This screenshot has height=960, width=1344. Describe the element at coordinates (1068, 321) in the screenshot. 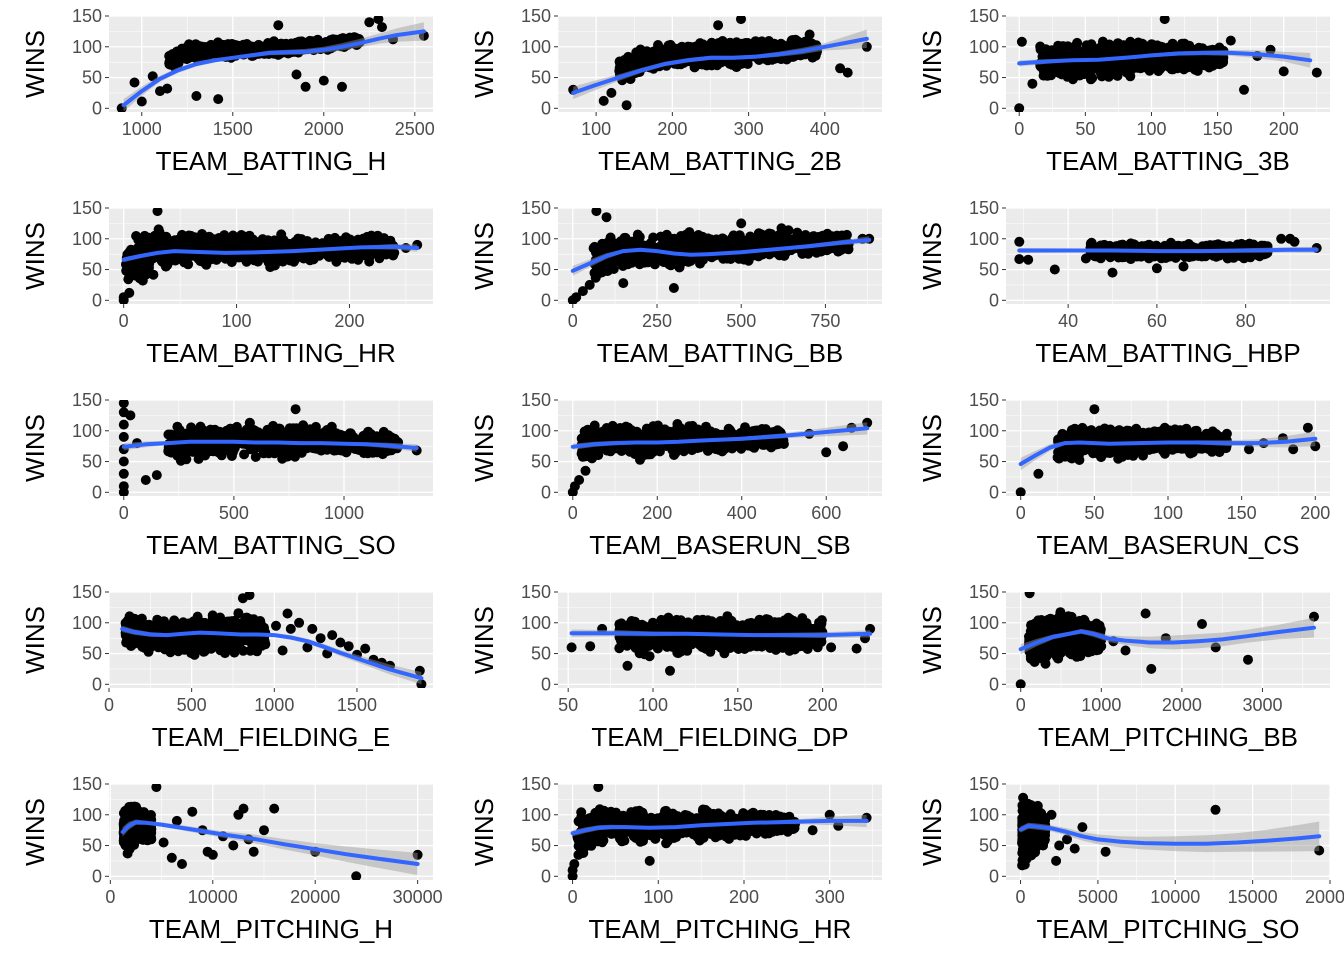

I see `x-tick-label: 40` at that location.